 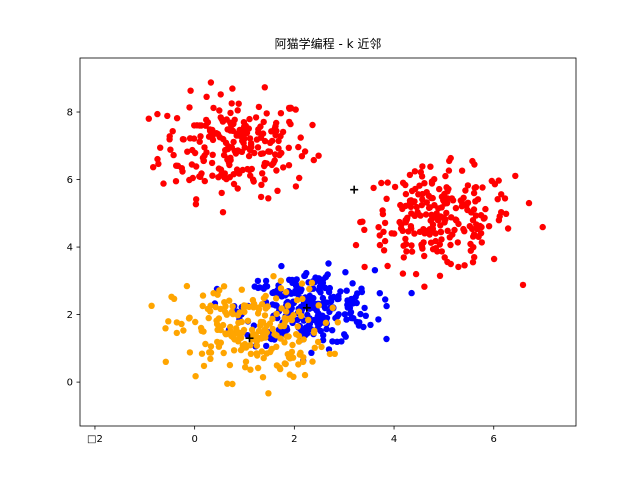 I want to click on y-axis: 0 2 4 6 8, so click(x=73, y=248).